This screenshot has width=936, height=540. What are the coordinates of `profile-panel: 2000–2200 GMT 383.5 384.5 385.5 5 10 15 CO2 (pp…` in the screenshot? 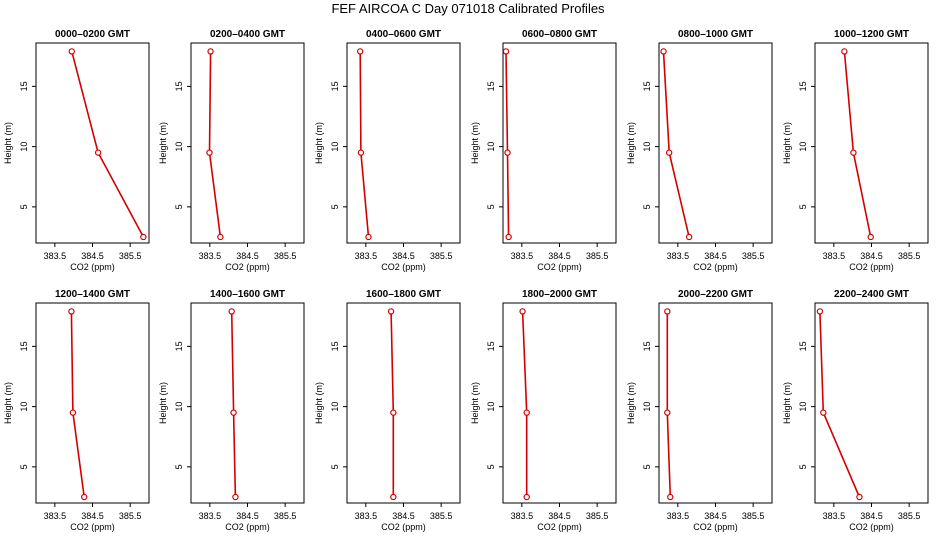 It's located at (699, 410).